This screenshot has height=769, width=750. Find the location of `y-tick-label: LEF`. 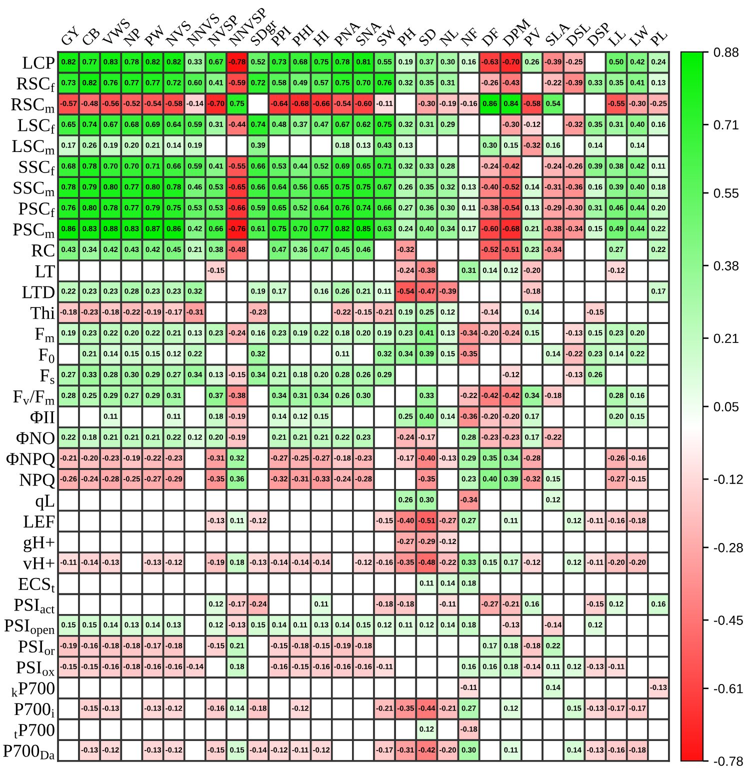

y-tick-label: LEF is located at coordinates (39, 522).